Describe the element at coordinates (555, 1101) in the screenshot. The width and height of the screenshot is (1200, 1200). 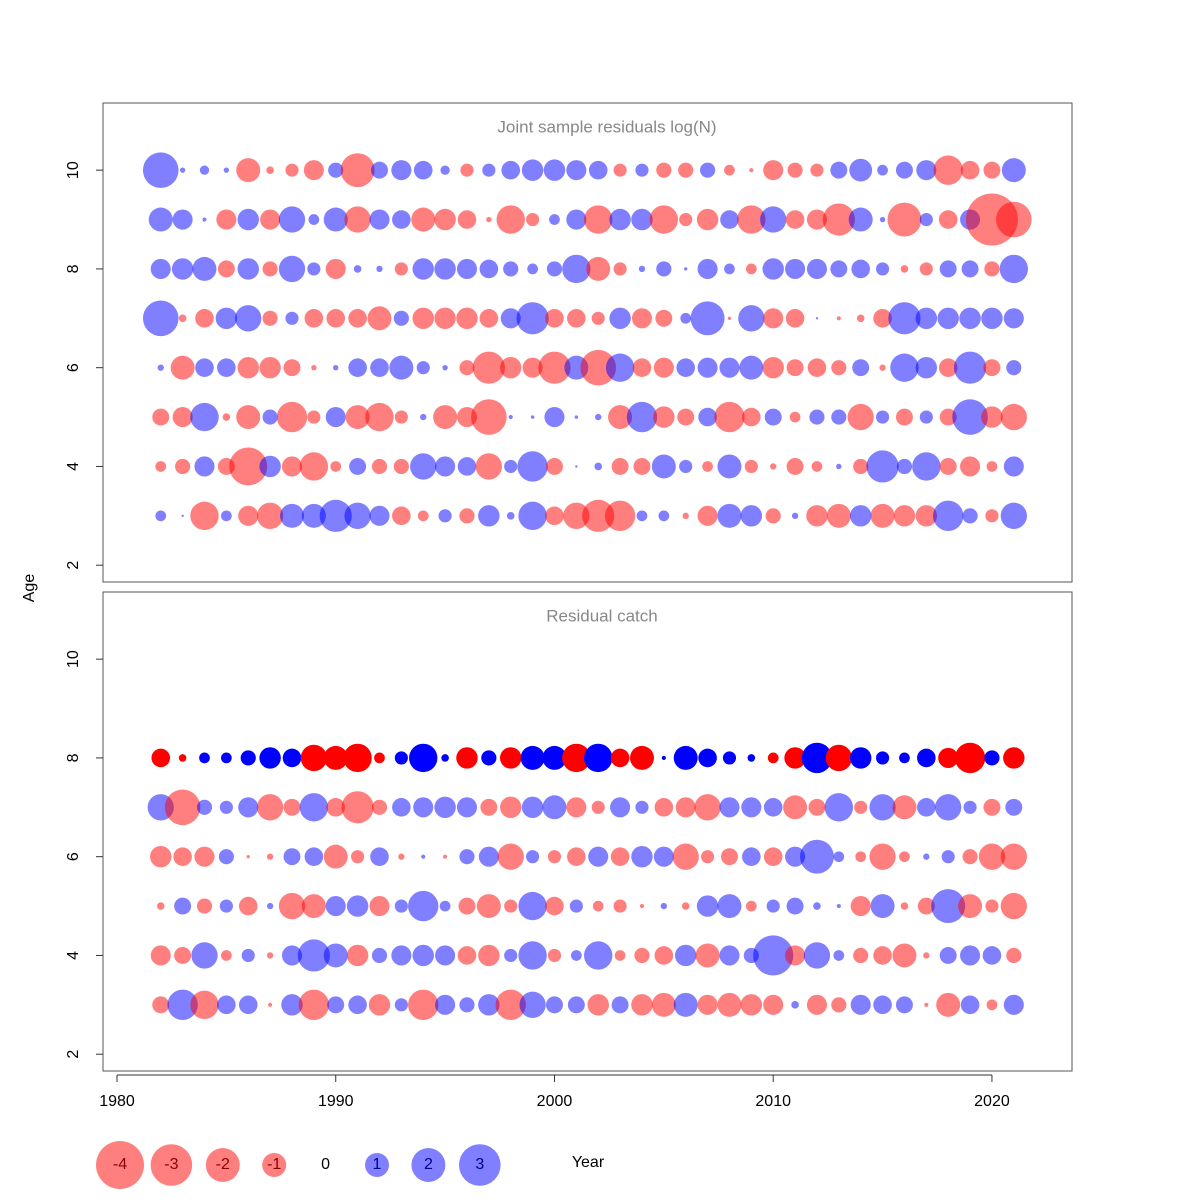
I see `x-tick-label: 2000` at that location.